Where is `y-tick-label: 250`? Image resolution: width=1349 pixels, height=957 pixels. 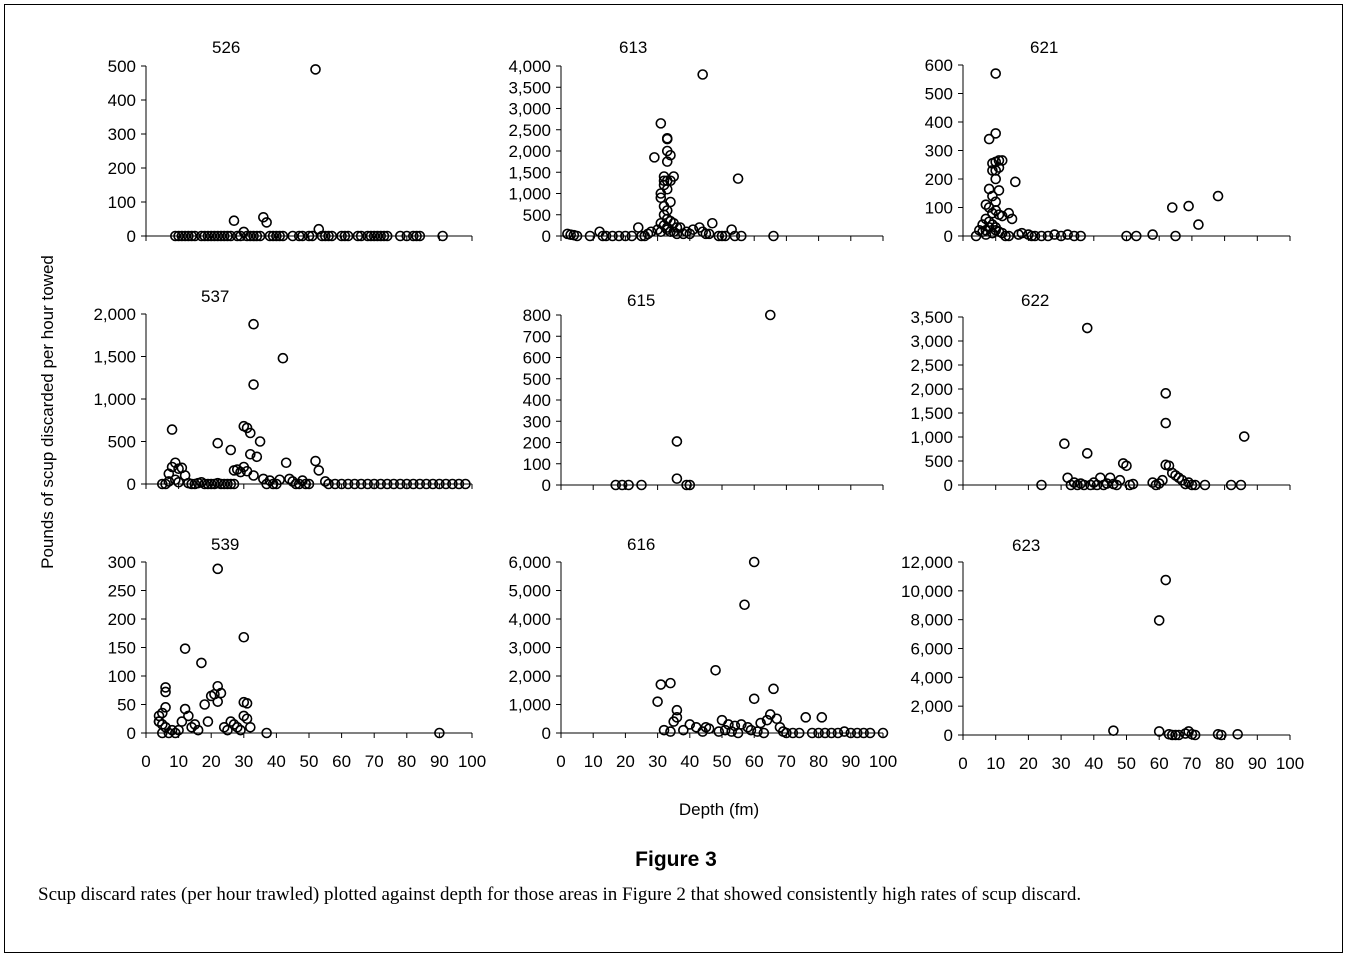
y-tick-label: 250 is located at coordinates (122, 591).